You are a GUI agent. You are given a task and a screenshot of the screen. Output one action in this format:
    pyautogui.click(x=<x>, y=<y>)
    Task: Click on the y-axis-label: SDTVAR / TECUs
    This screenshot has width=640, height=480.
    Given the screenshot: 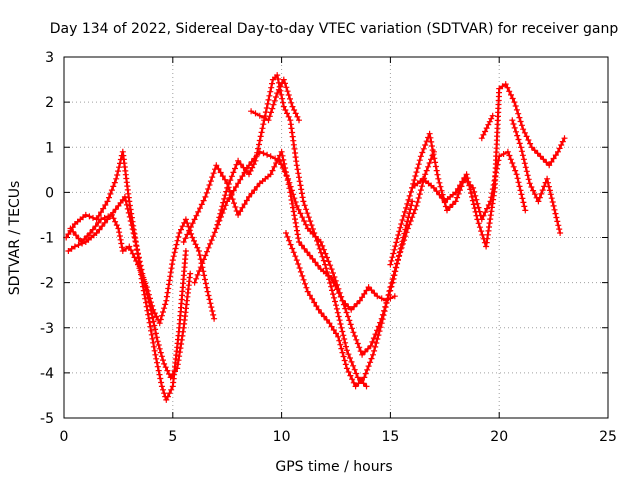 What is the action you would take?
    pyautogui.click(x=15, y=238)
    